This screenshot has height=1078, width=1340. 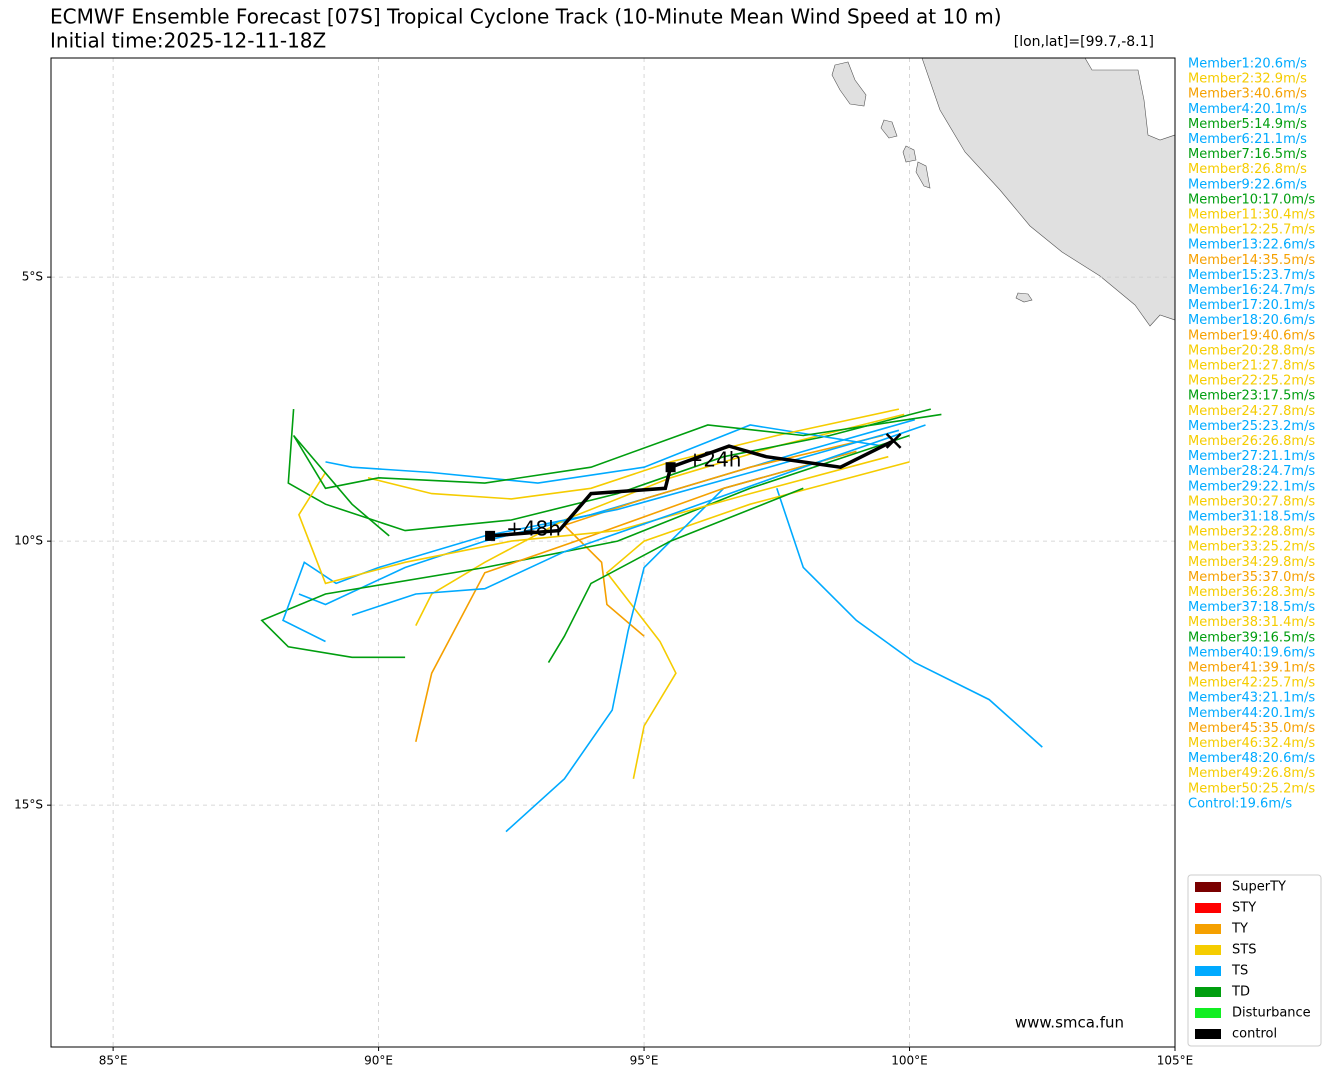 What do you see at coordinates (1240, 803) in the screenshot?
I see `member-label: Control:19.6m/s` at bounding box center [1240, 803].